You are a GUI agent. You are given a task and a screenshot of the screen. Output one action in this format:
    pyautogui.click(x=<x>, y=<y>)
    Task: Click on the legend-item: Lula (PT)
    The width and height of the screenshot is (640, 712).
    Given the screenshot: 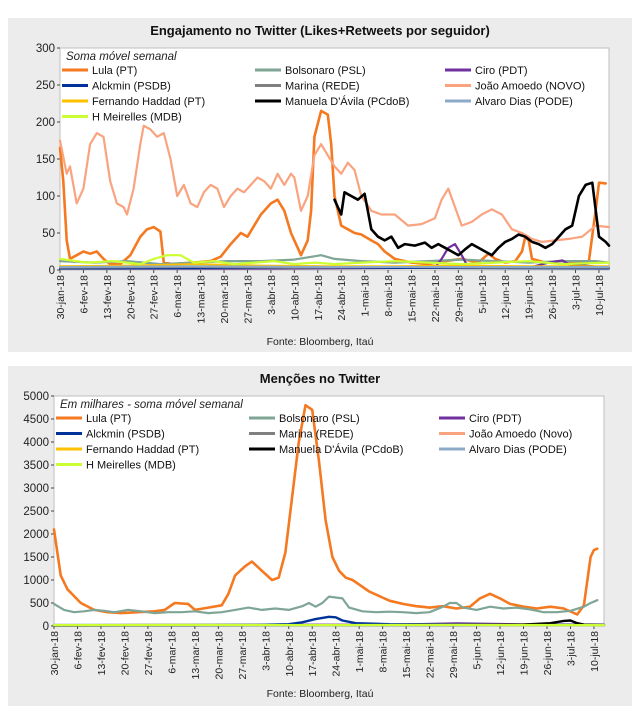 What is the action you would take?
    pyautogui.click(x=99, y=71)
    